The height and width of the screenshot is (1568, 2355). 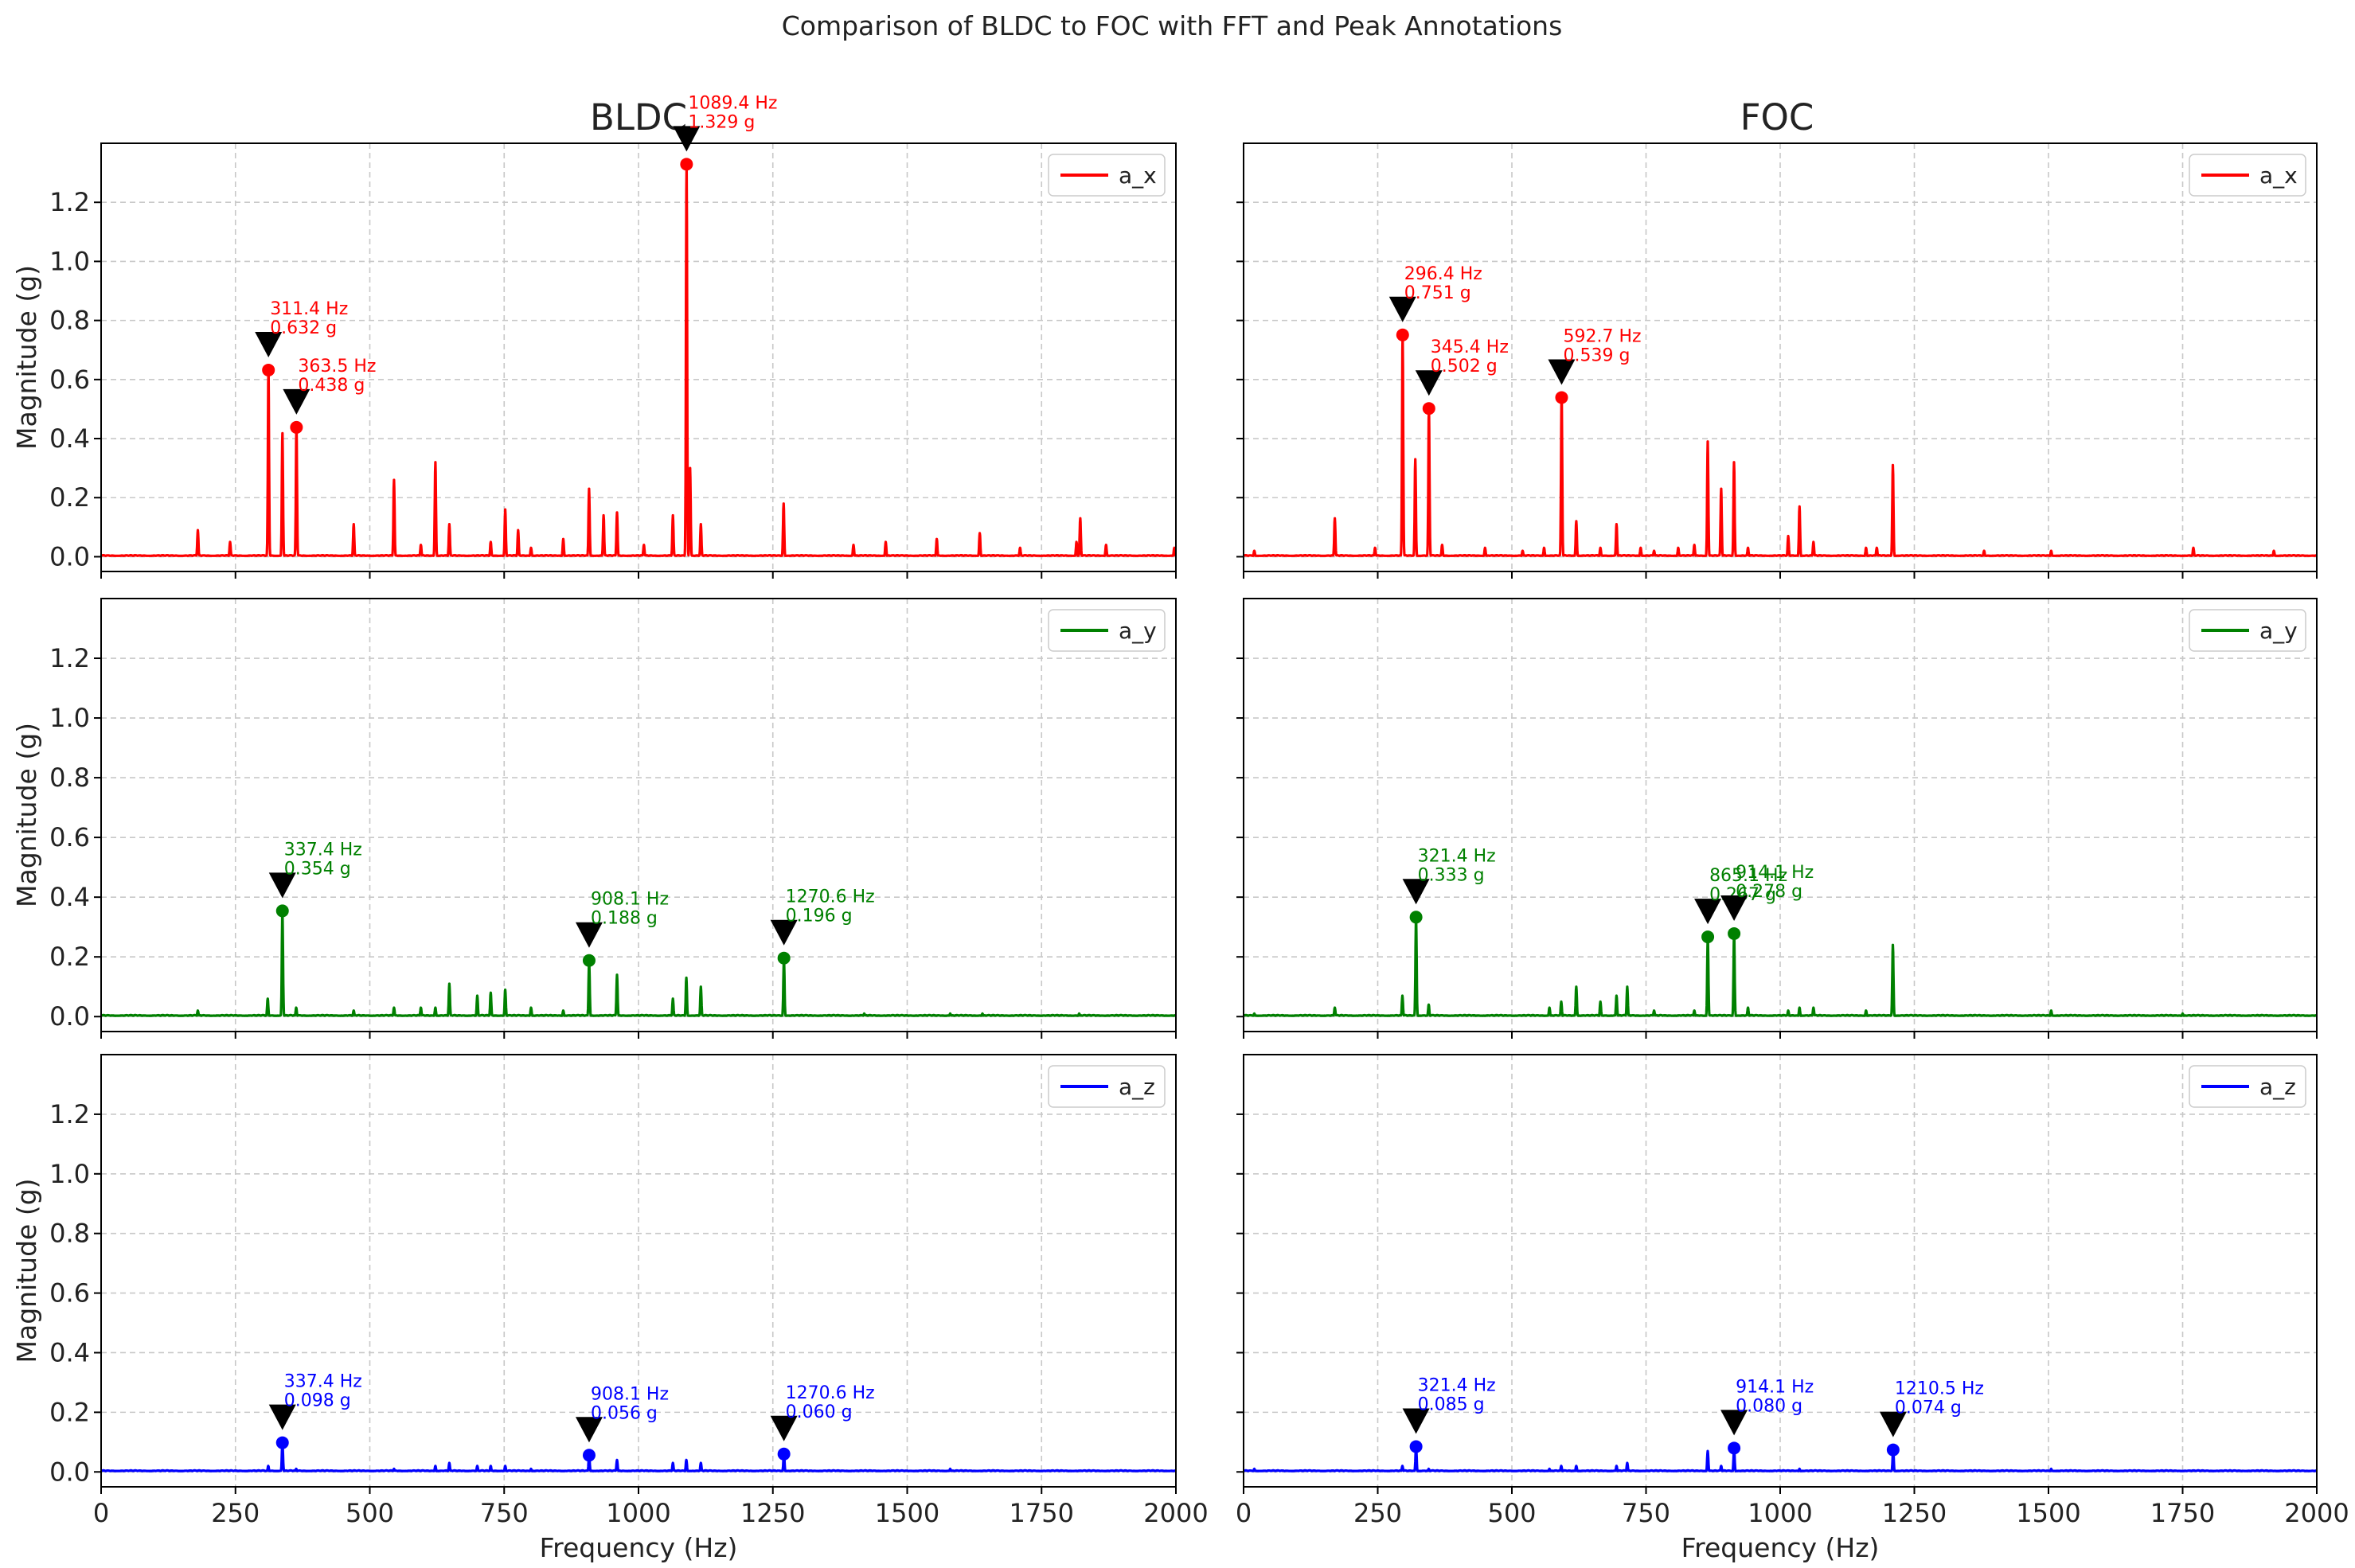 I want to click on xtick-label: 0, so click(x=101, y=1513).